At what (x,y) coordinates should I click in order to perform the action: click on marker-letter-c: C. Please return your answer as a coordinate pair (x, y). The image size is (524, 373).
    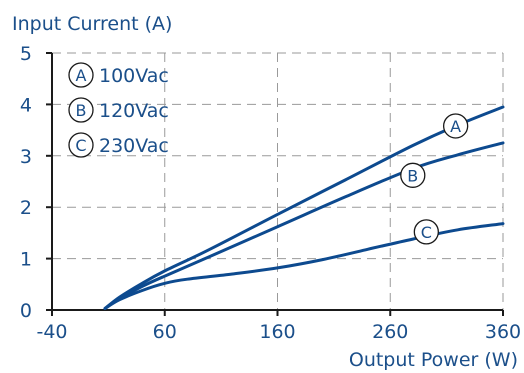
    Looking at the image, I should click on (426, 232).